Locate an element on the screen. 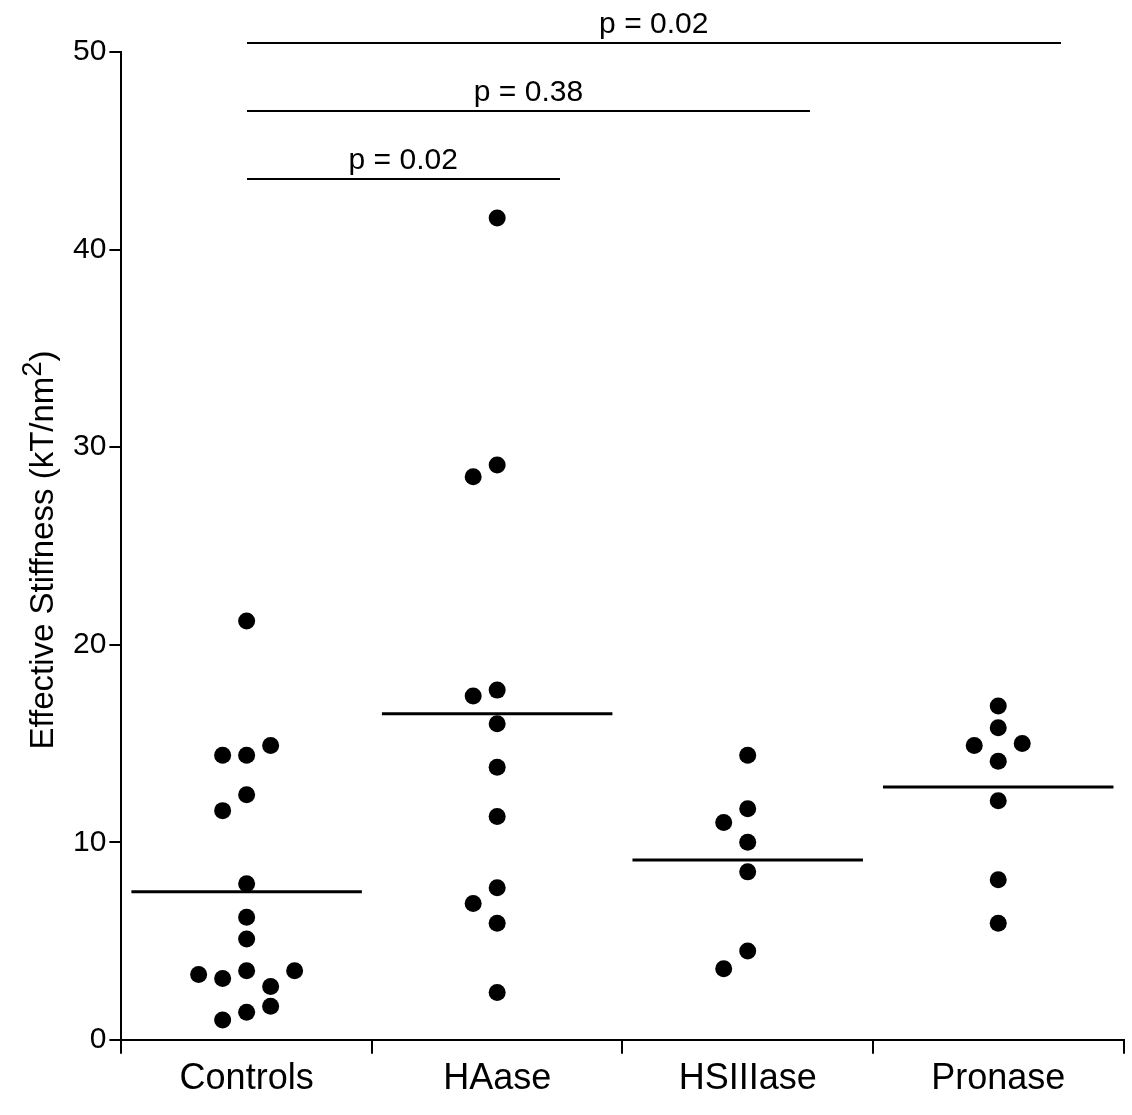 The image size is (1132, 1115). annotation: p = 0.38 is located at coordinates (528, 91).